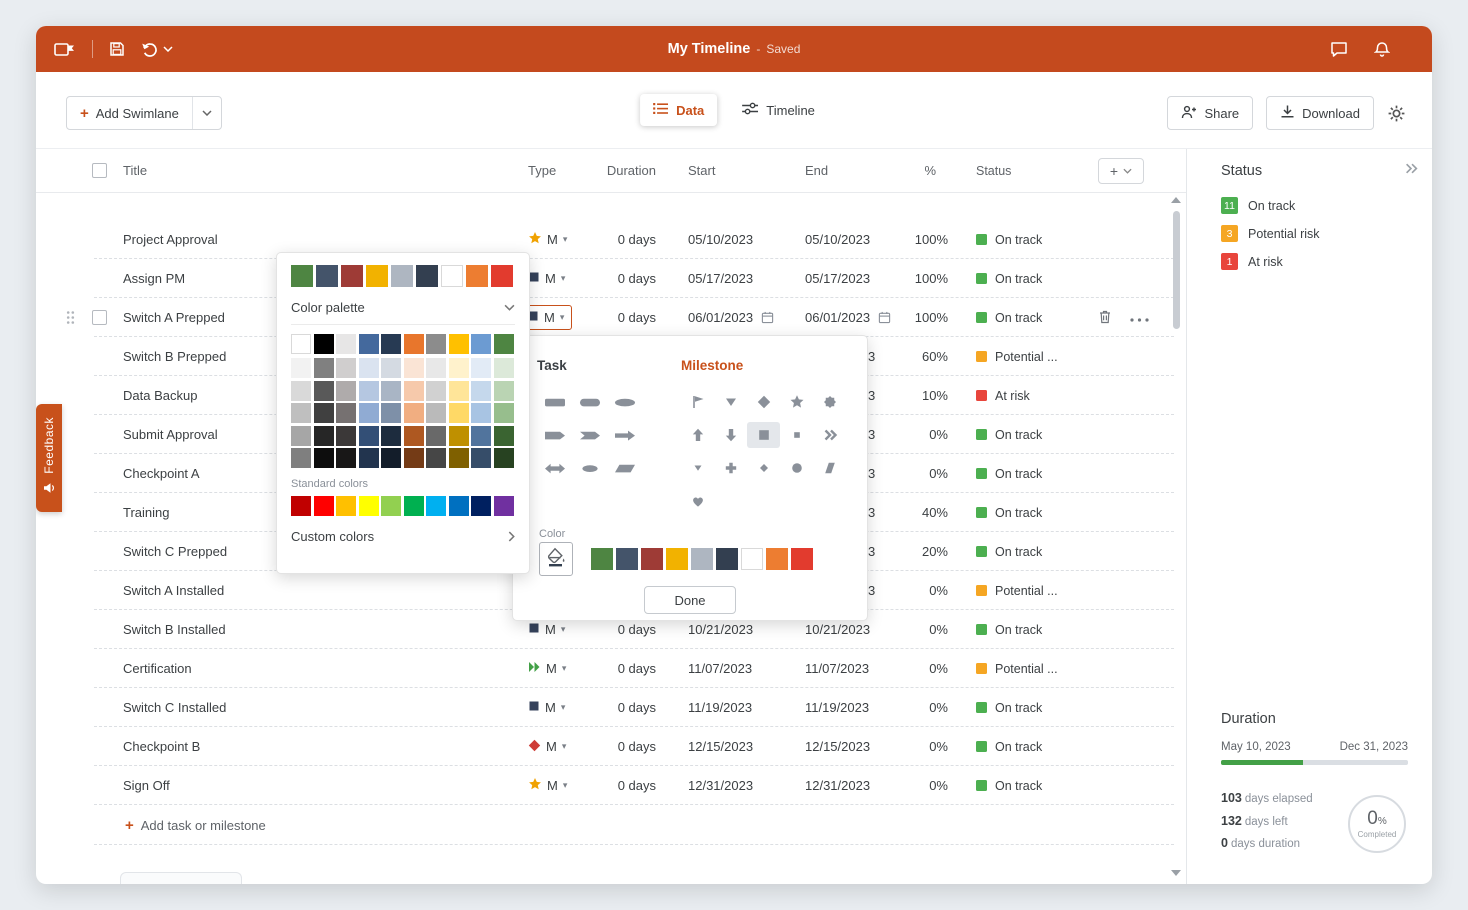 The height and width of the screenshot is (910, 1468). What do you see at coordinates (1136, 318) in the screenshot?
I see `row-actions` at bounding box center [1136, 318].